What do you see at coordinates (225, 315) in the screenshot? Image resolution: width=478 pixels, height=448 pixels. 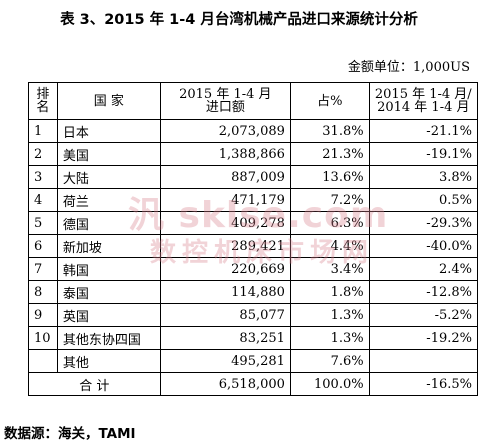 I see `cell-value: 85,077` at bounding box center [225, 315].